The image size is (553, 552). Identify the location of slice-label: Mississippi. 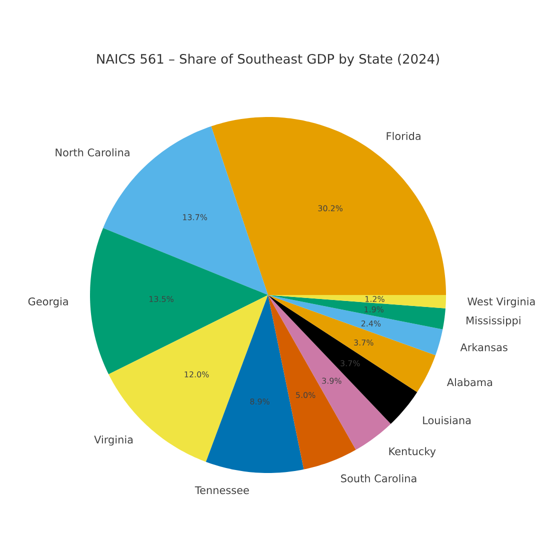
(493, 321).